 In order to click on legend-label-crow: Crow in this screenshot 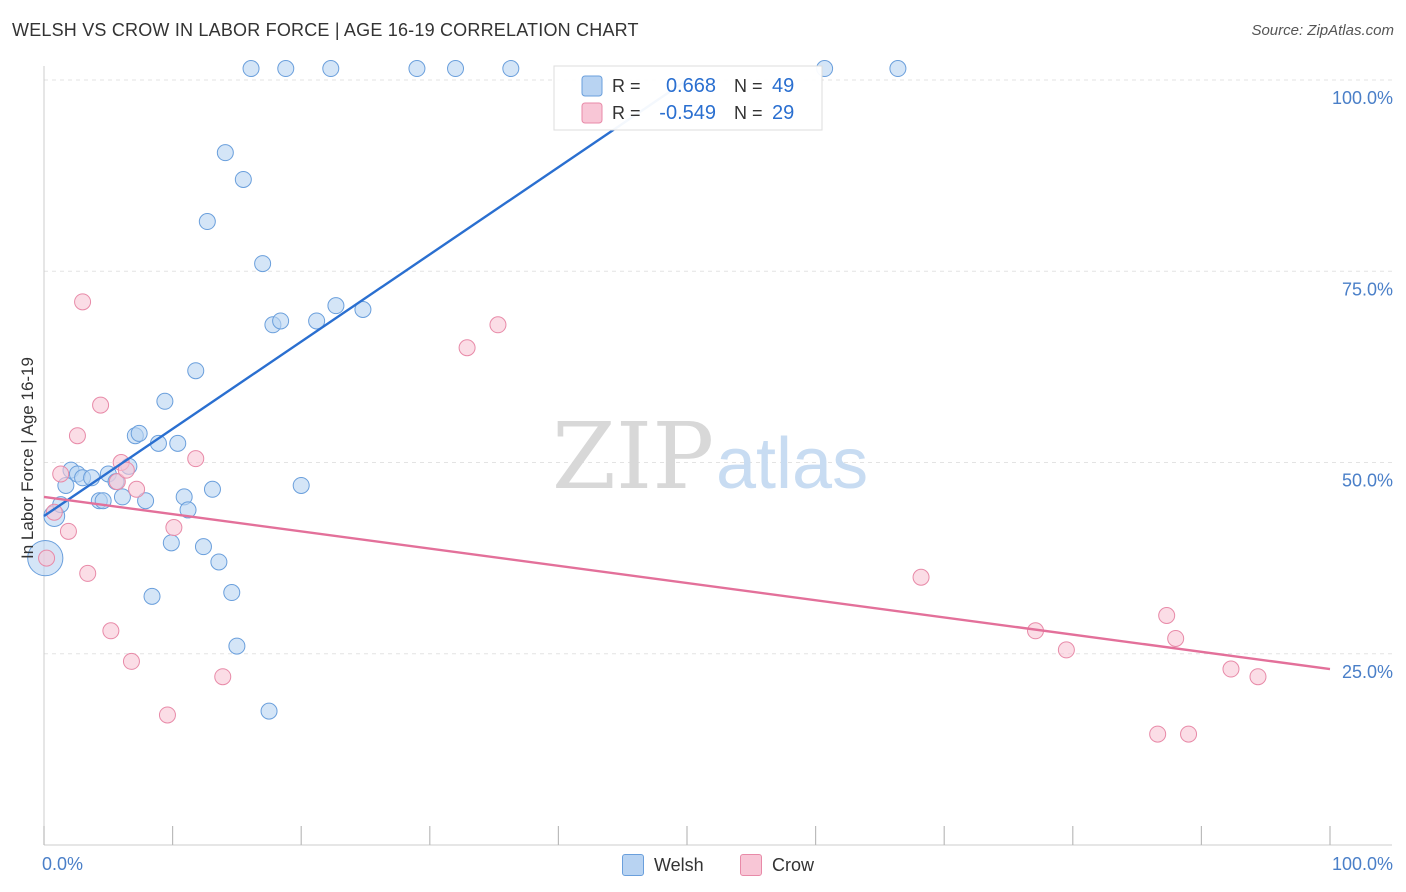, I will do `click(793, 864)`.